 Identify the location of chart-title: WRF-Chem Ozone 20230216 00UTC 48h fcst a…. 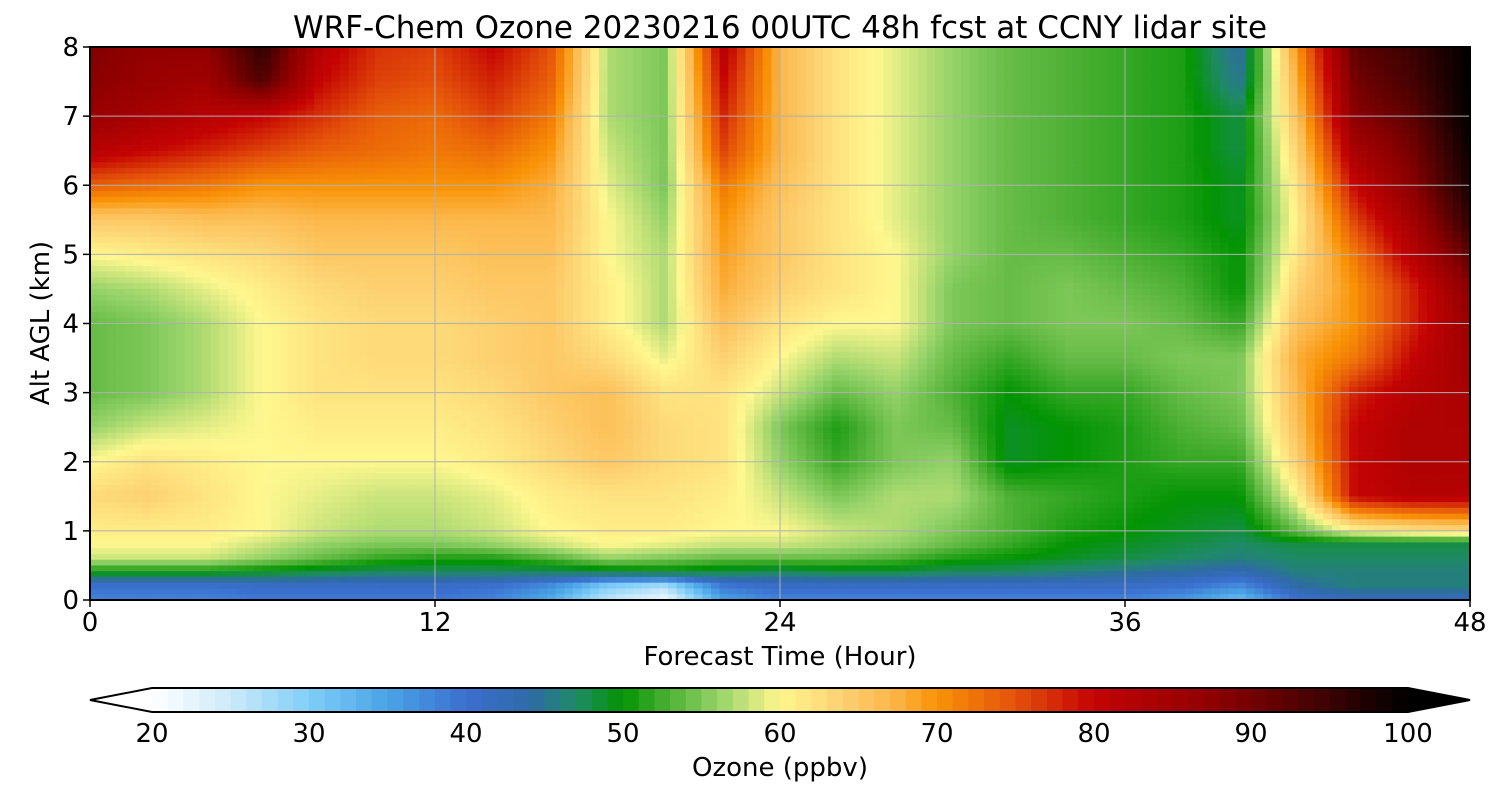
(780, 28).